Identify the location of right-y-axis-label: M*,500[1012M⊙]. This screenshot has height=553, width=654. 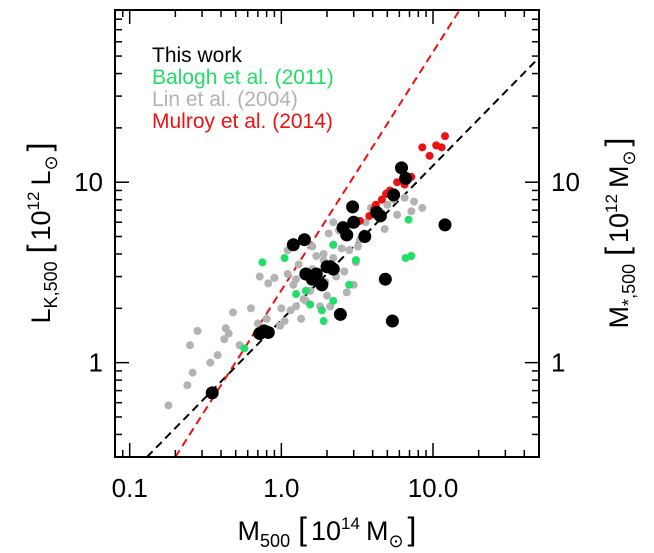
(619, 233).